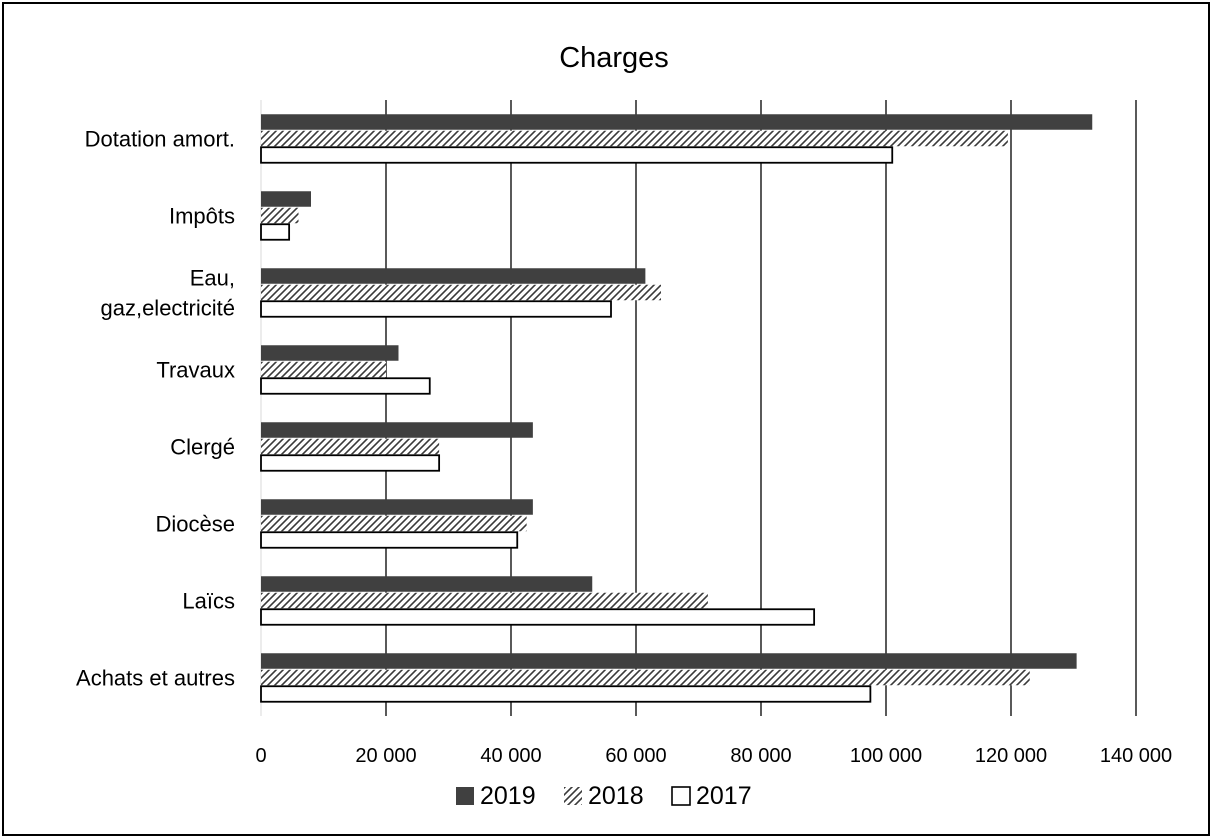 This screenshot has width=1215, height=840. What do you see at coordinates (724, 796) in the screenshot?
I see `legend-label-2017: 2017` at bounding box center [724, 796].